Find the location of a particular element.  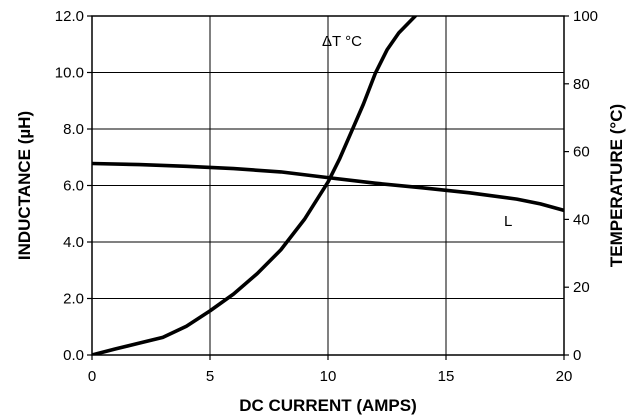

x-tick-label: 20 is located at coordinates (564, 376).